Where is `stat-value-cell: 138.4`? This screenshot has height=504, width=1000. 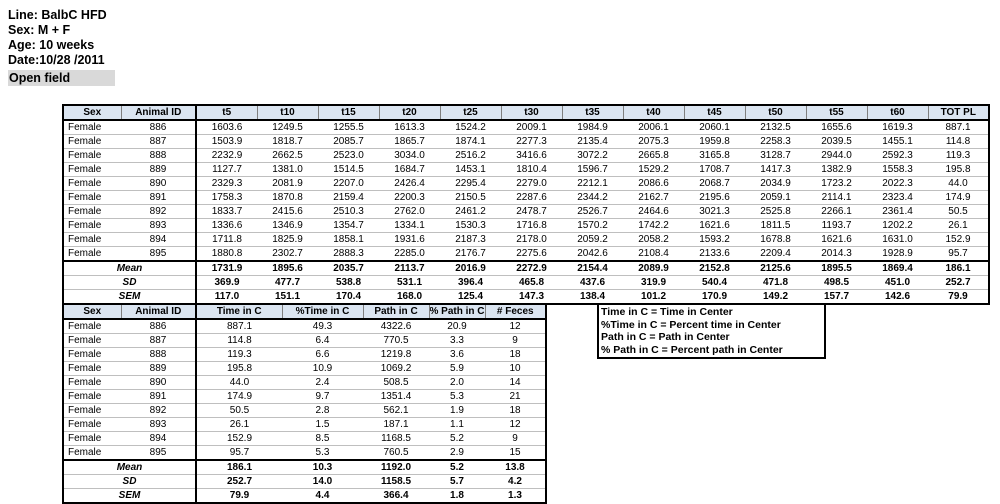 stat-value-cell: 138.4 is located at coordinates (592, 296).